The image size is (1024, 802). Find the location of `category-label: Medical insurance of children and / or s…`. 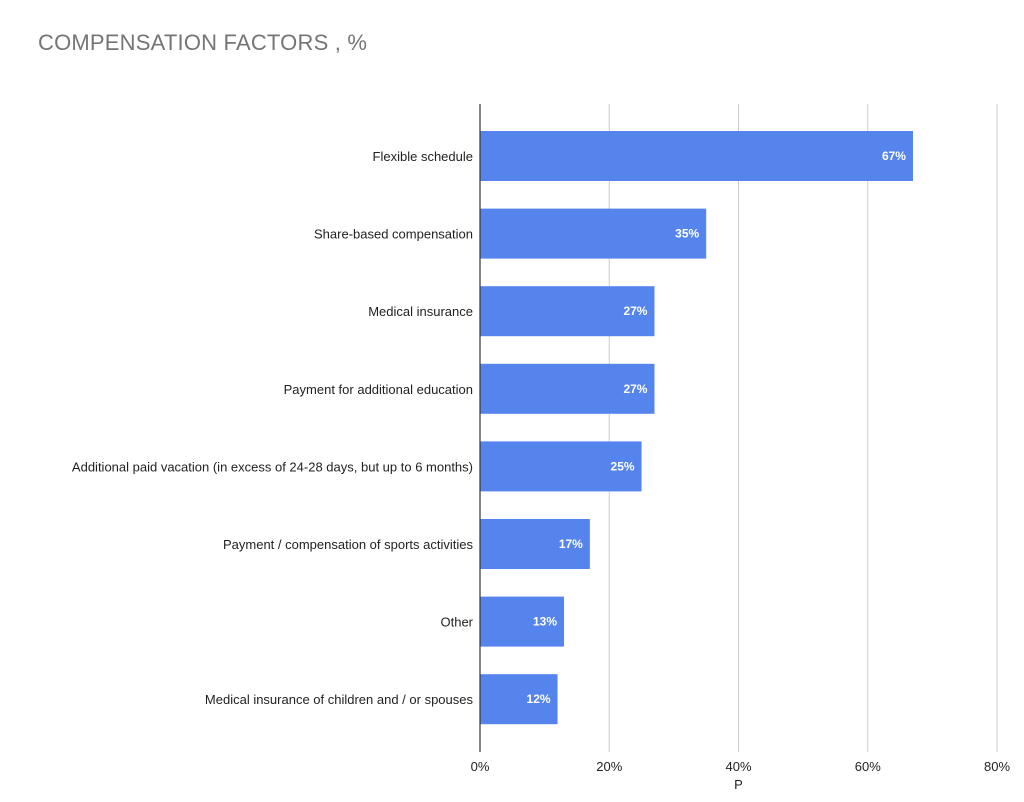

category-label: Medical insurance of children and / or s… is located at coordinates (339, 699).